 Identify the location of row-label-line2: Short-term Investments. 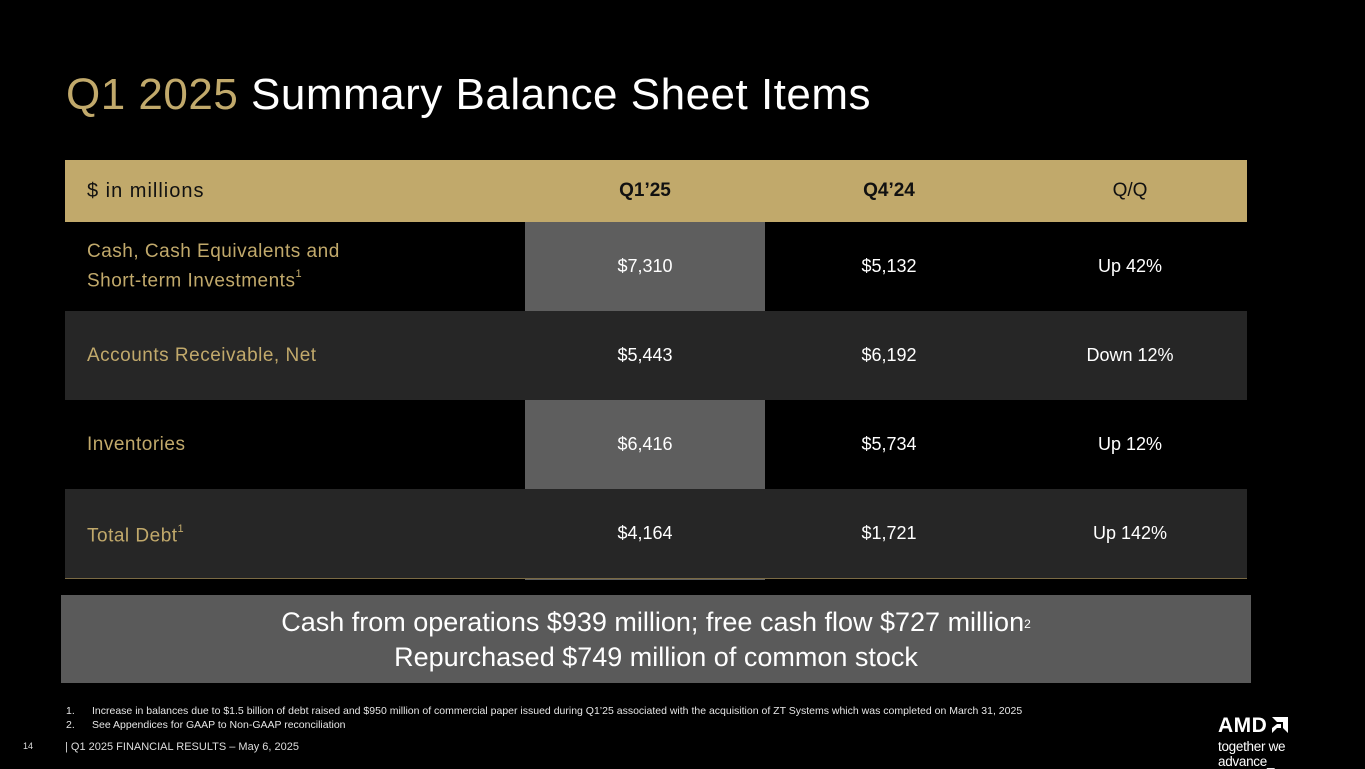
(191, 281).